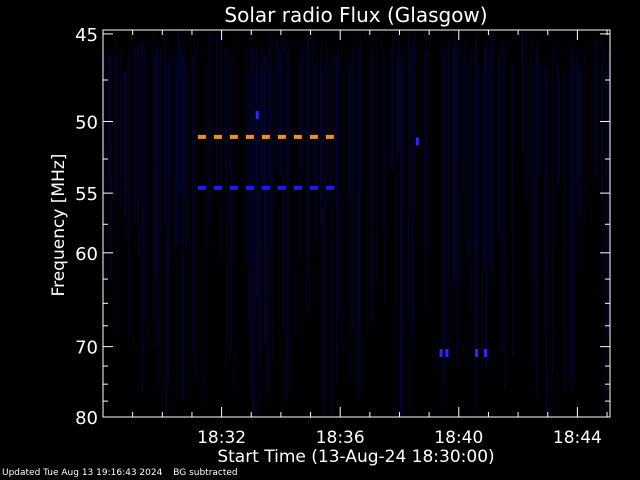 The image size is (640, 480). What do you see at coordinates (86, 122) in the screenshot?
I see `y-tick-label: 50` at bounding box center [86, 122].